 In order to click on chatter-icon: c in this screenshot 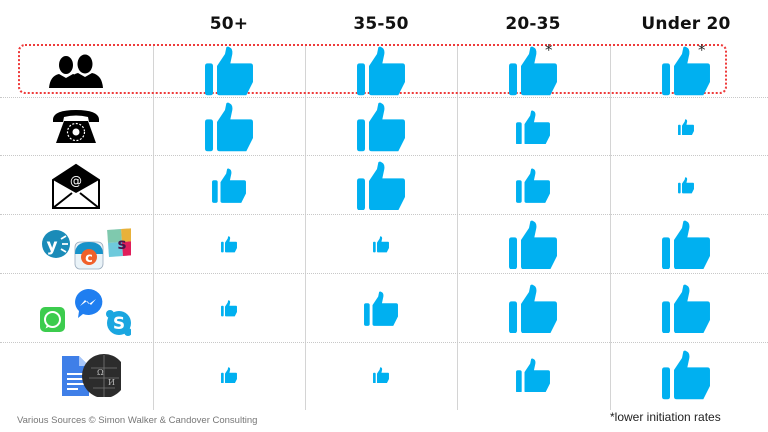, I will do `click(89, 255)`.